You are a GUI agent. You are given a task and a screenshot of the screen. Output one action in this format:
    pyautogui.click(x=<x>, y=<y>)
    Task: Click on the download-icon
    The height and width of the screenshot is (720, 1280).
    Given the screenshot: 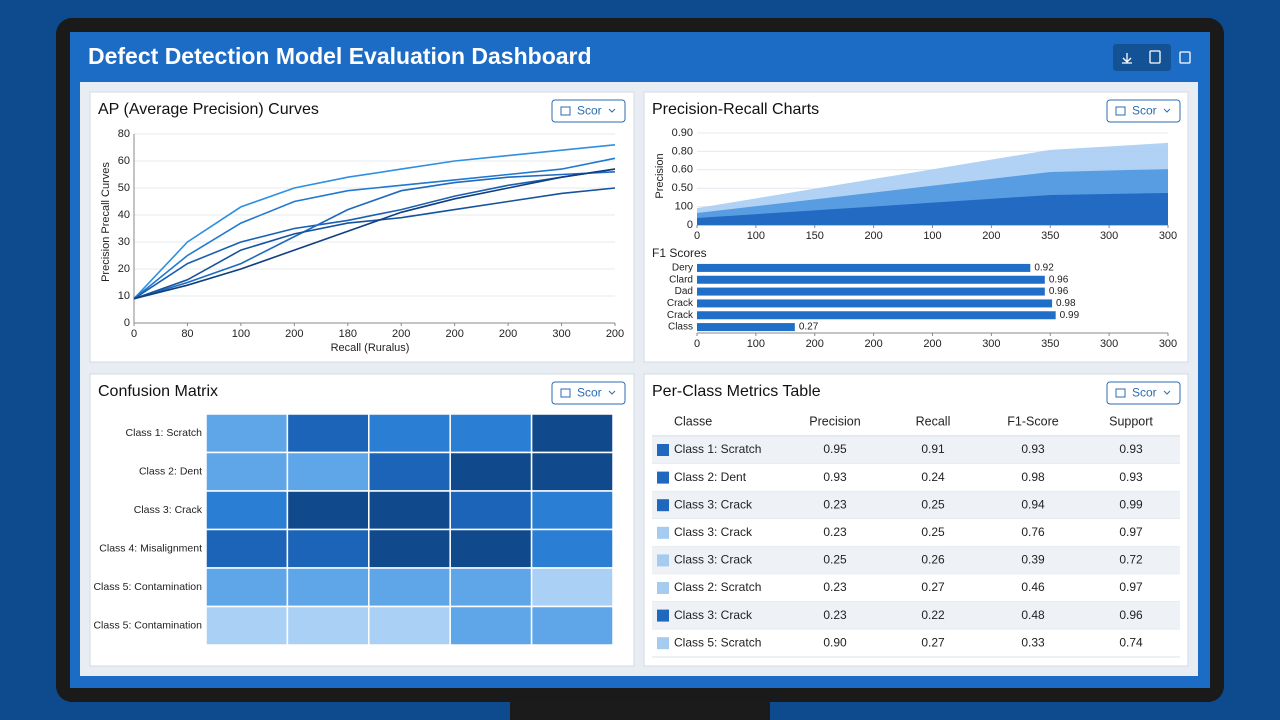 What is the action you would take?
    pyautogui.click(x=1127, y=58)
    